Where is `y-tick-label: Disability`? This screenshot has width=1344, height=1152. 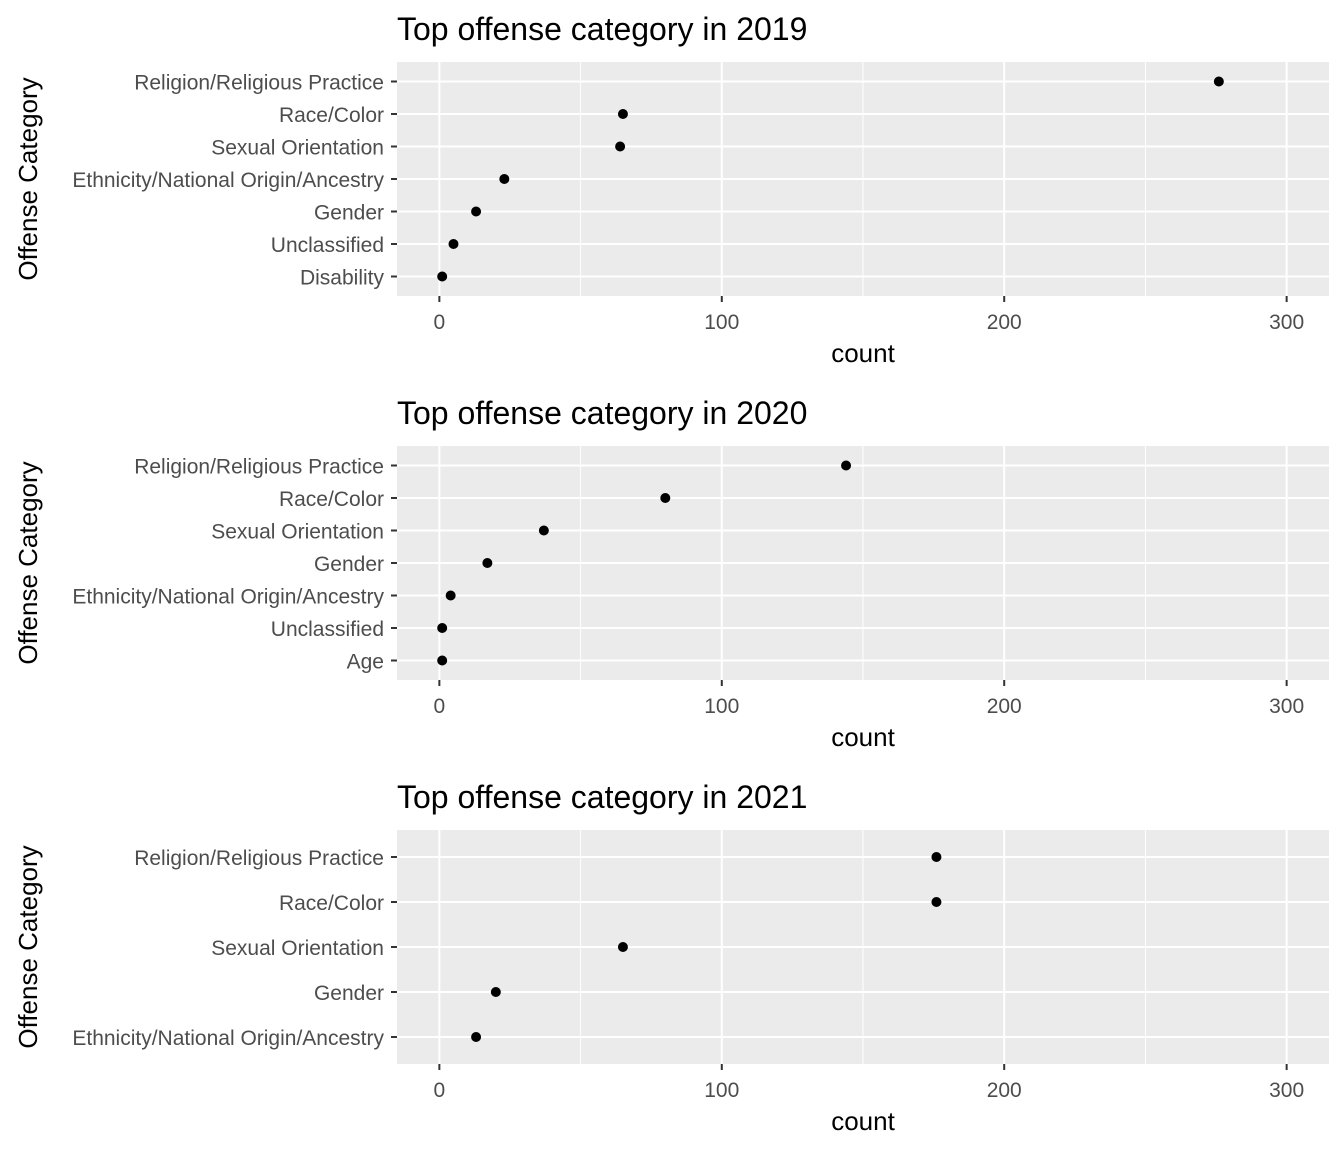 y-tick-label: Disability is located at coordinates (342, 278).